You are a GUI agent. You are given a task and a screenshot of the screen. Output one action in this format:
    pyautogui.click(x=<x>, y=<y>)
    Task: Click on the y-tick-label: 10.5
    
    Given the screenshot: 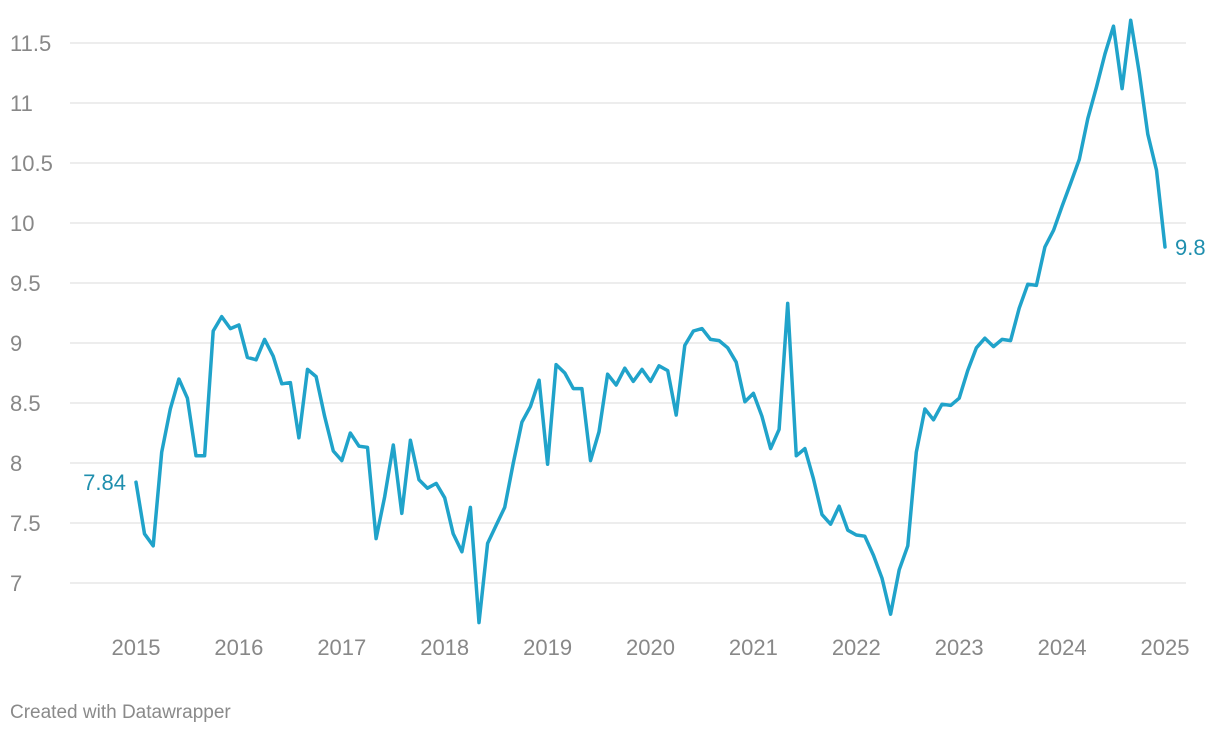 What is the action you would take?
    pyautogui.click(x=31, y=163)
    